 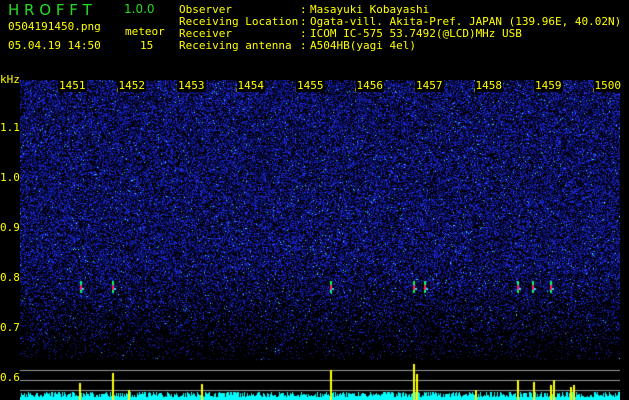 I want to click on freq-tick-label: 1.1, so click(x=10, y=127).